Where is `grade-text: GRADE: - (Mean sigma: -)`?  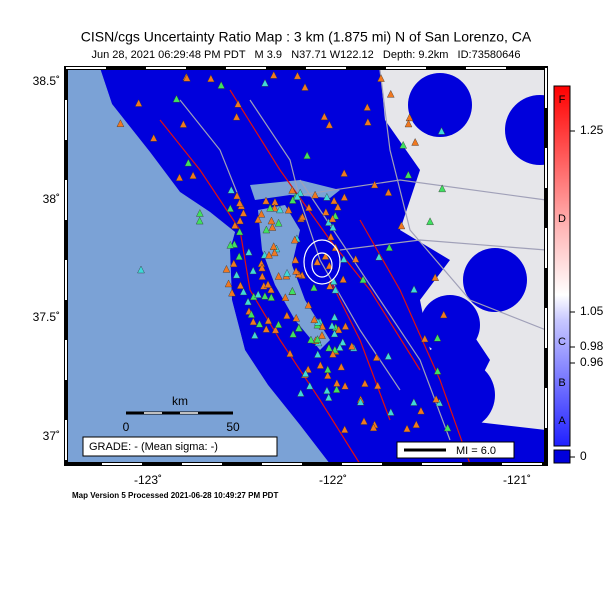
grade-text: GRADE: - (Mean sigma: -) is located at coordinates (153, 447).